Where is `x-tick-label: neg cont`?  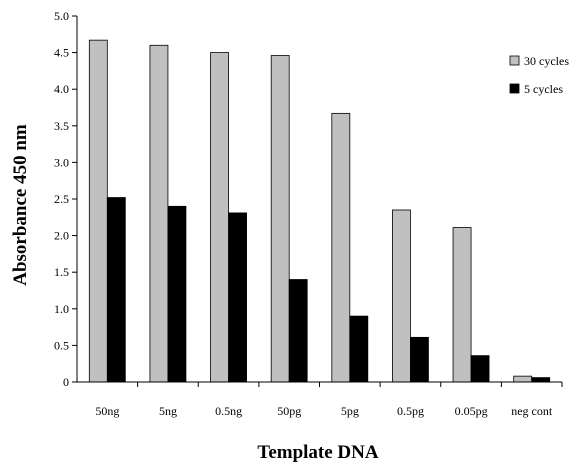
x-tick-label: neg cont is located at coordinates (532, 411).